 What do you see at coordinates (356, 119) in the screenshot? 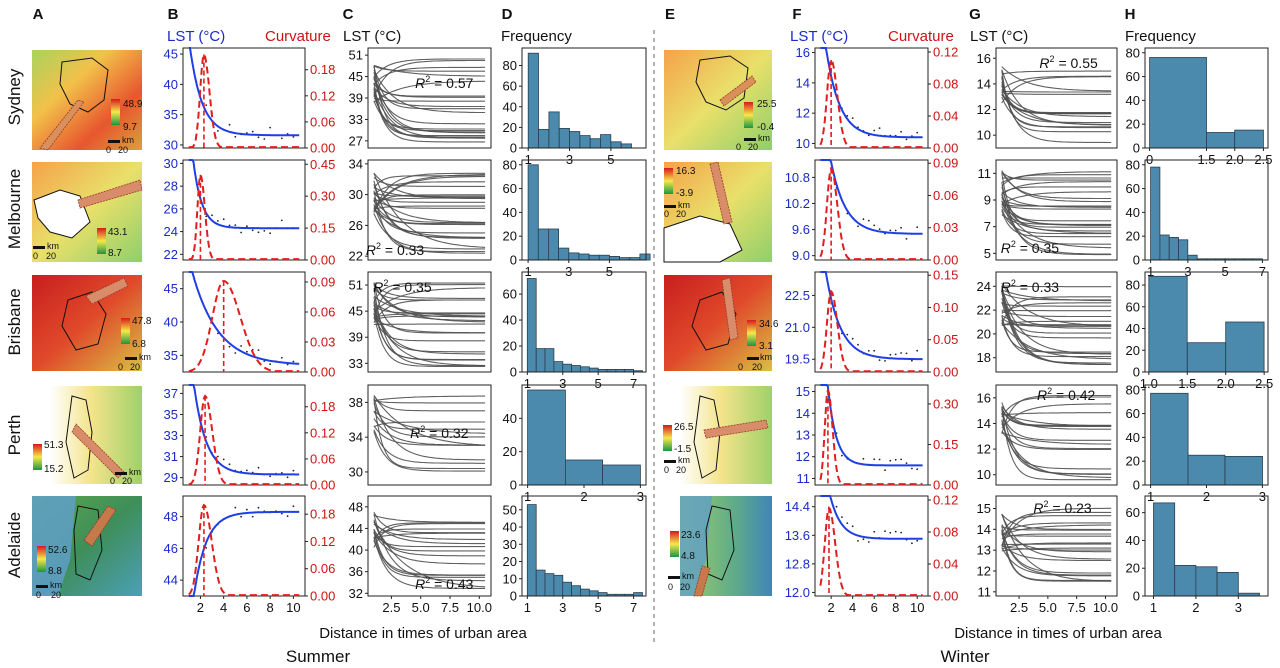
I see `y-tick-label: 33` at bounding box center [356, 119].